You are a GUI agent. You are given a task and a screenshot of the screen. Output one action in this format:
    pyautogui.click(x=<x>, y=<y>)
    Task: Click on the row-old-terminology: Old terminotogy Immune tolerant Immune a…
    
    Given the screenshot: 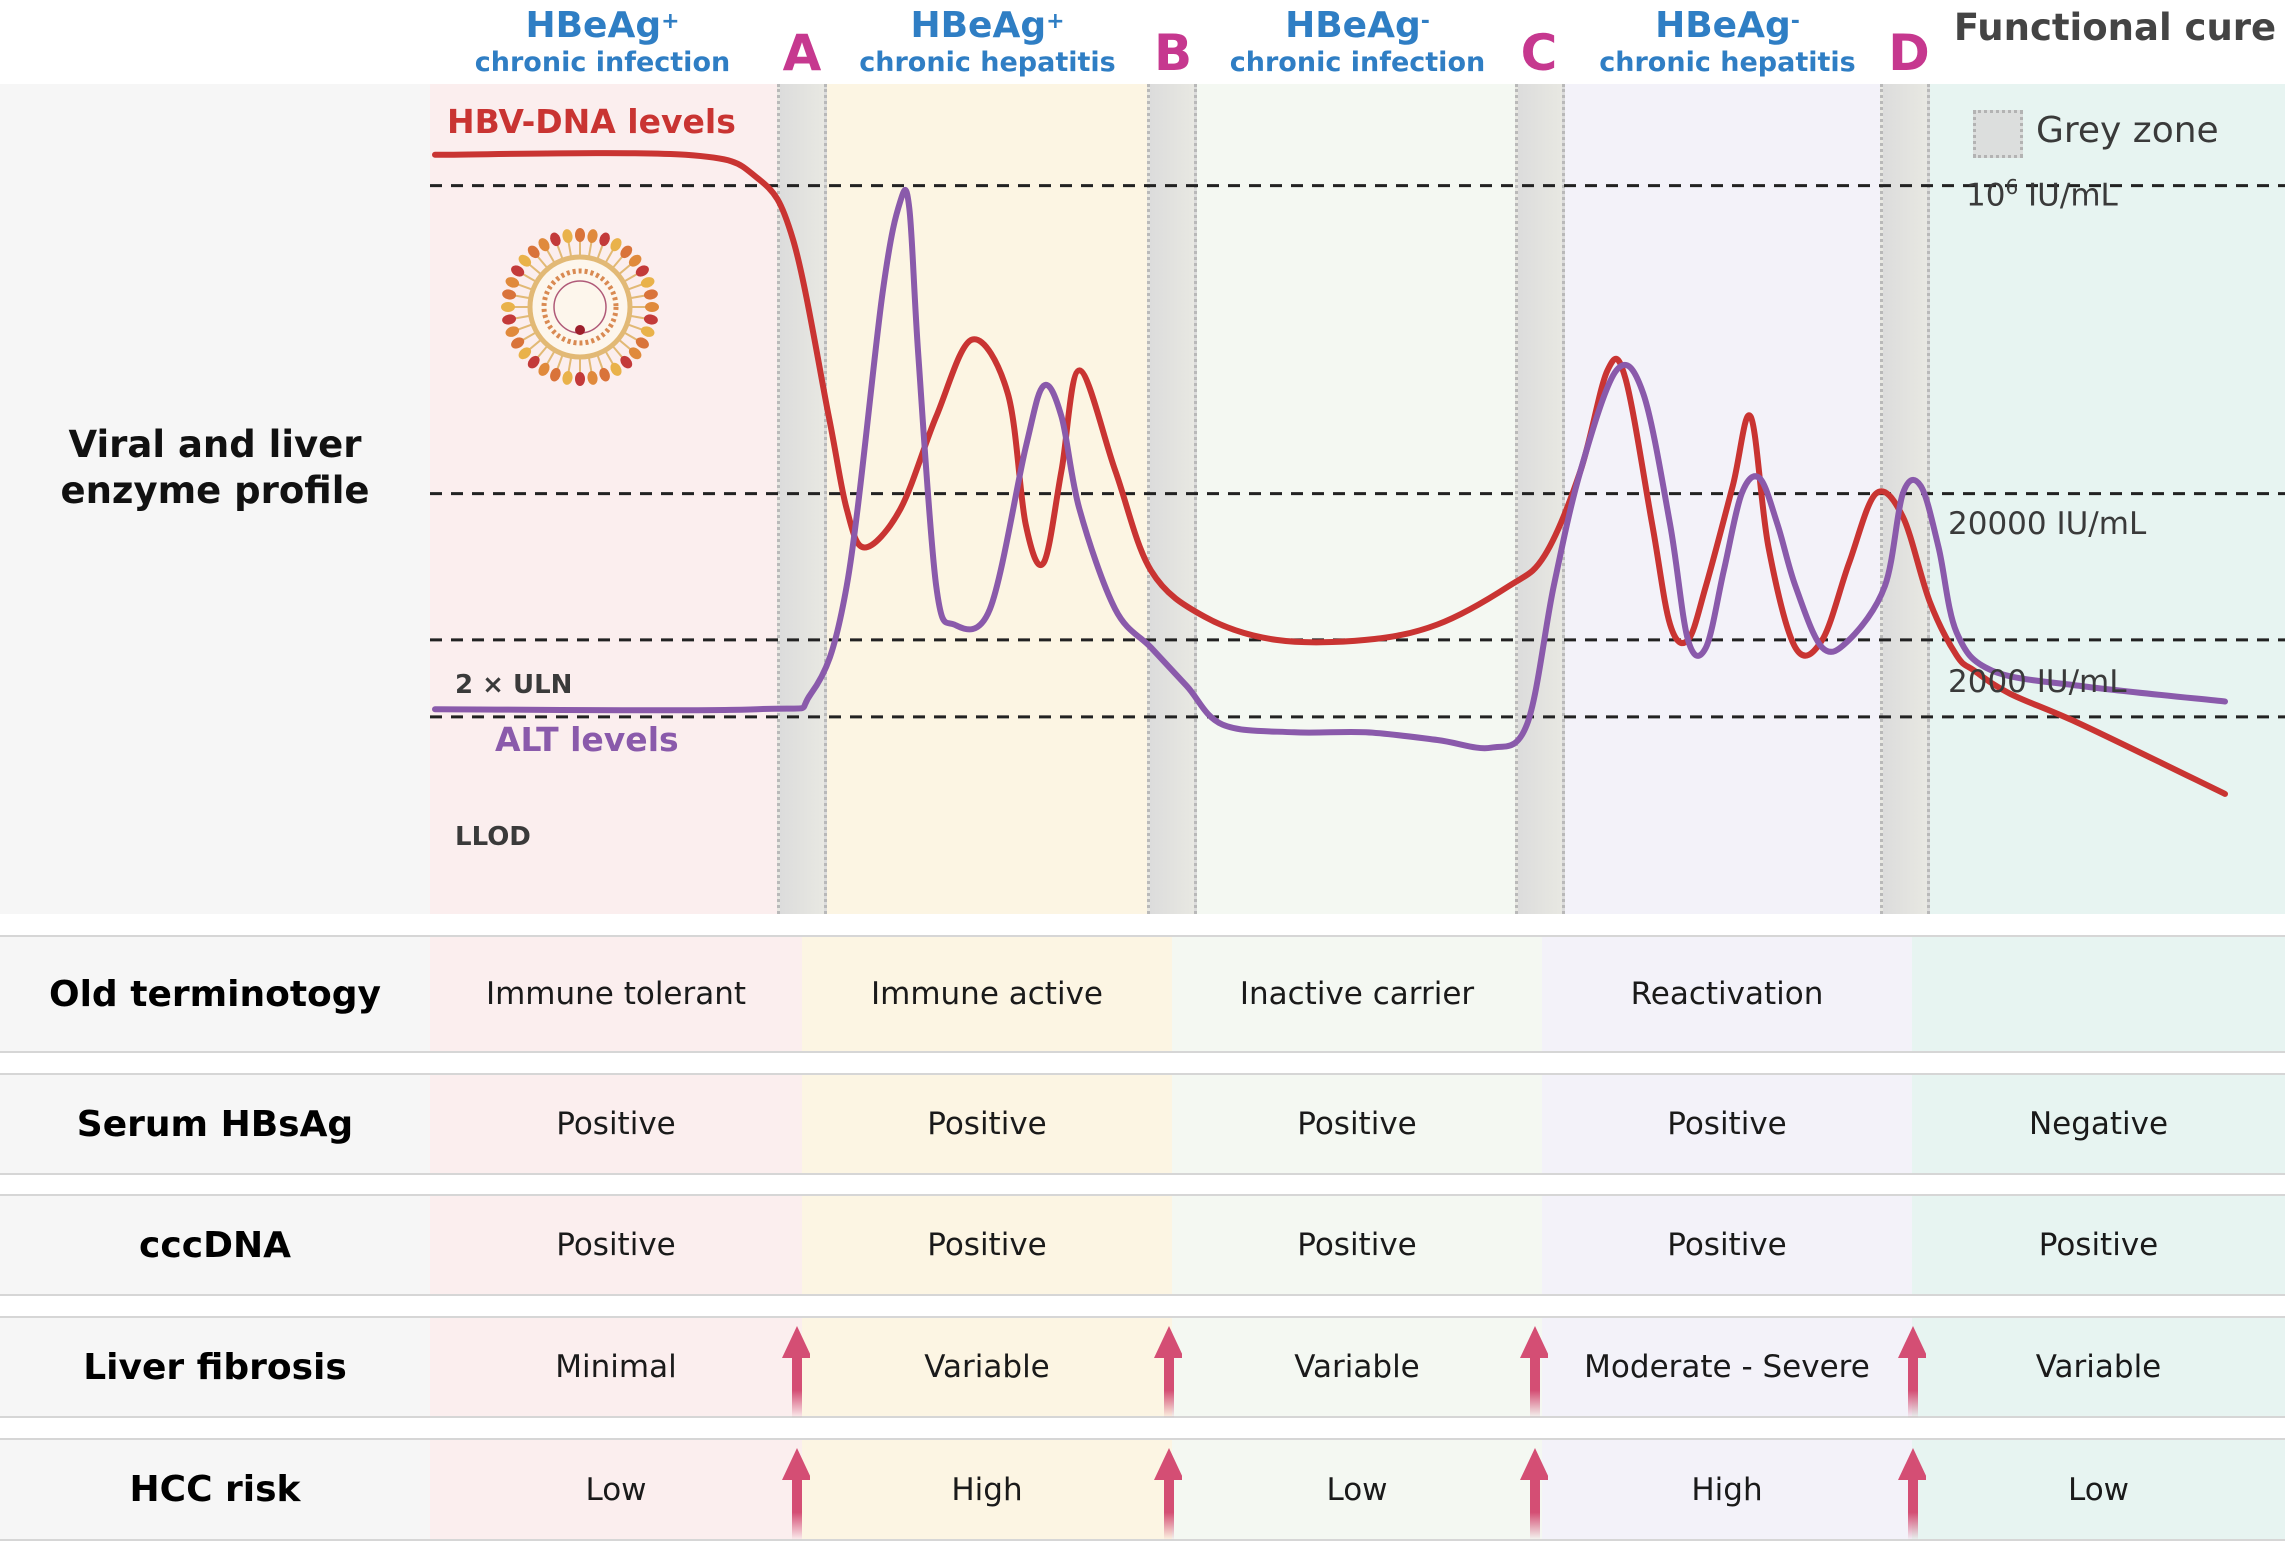 What is the action you would take?
    pyautogui.click(x=1142, y=994)
    